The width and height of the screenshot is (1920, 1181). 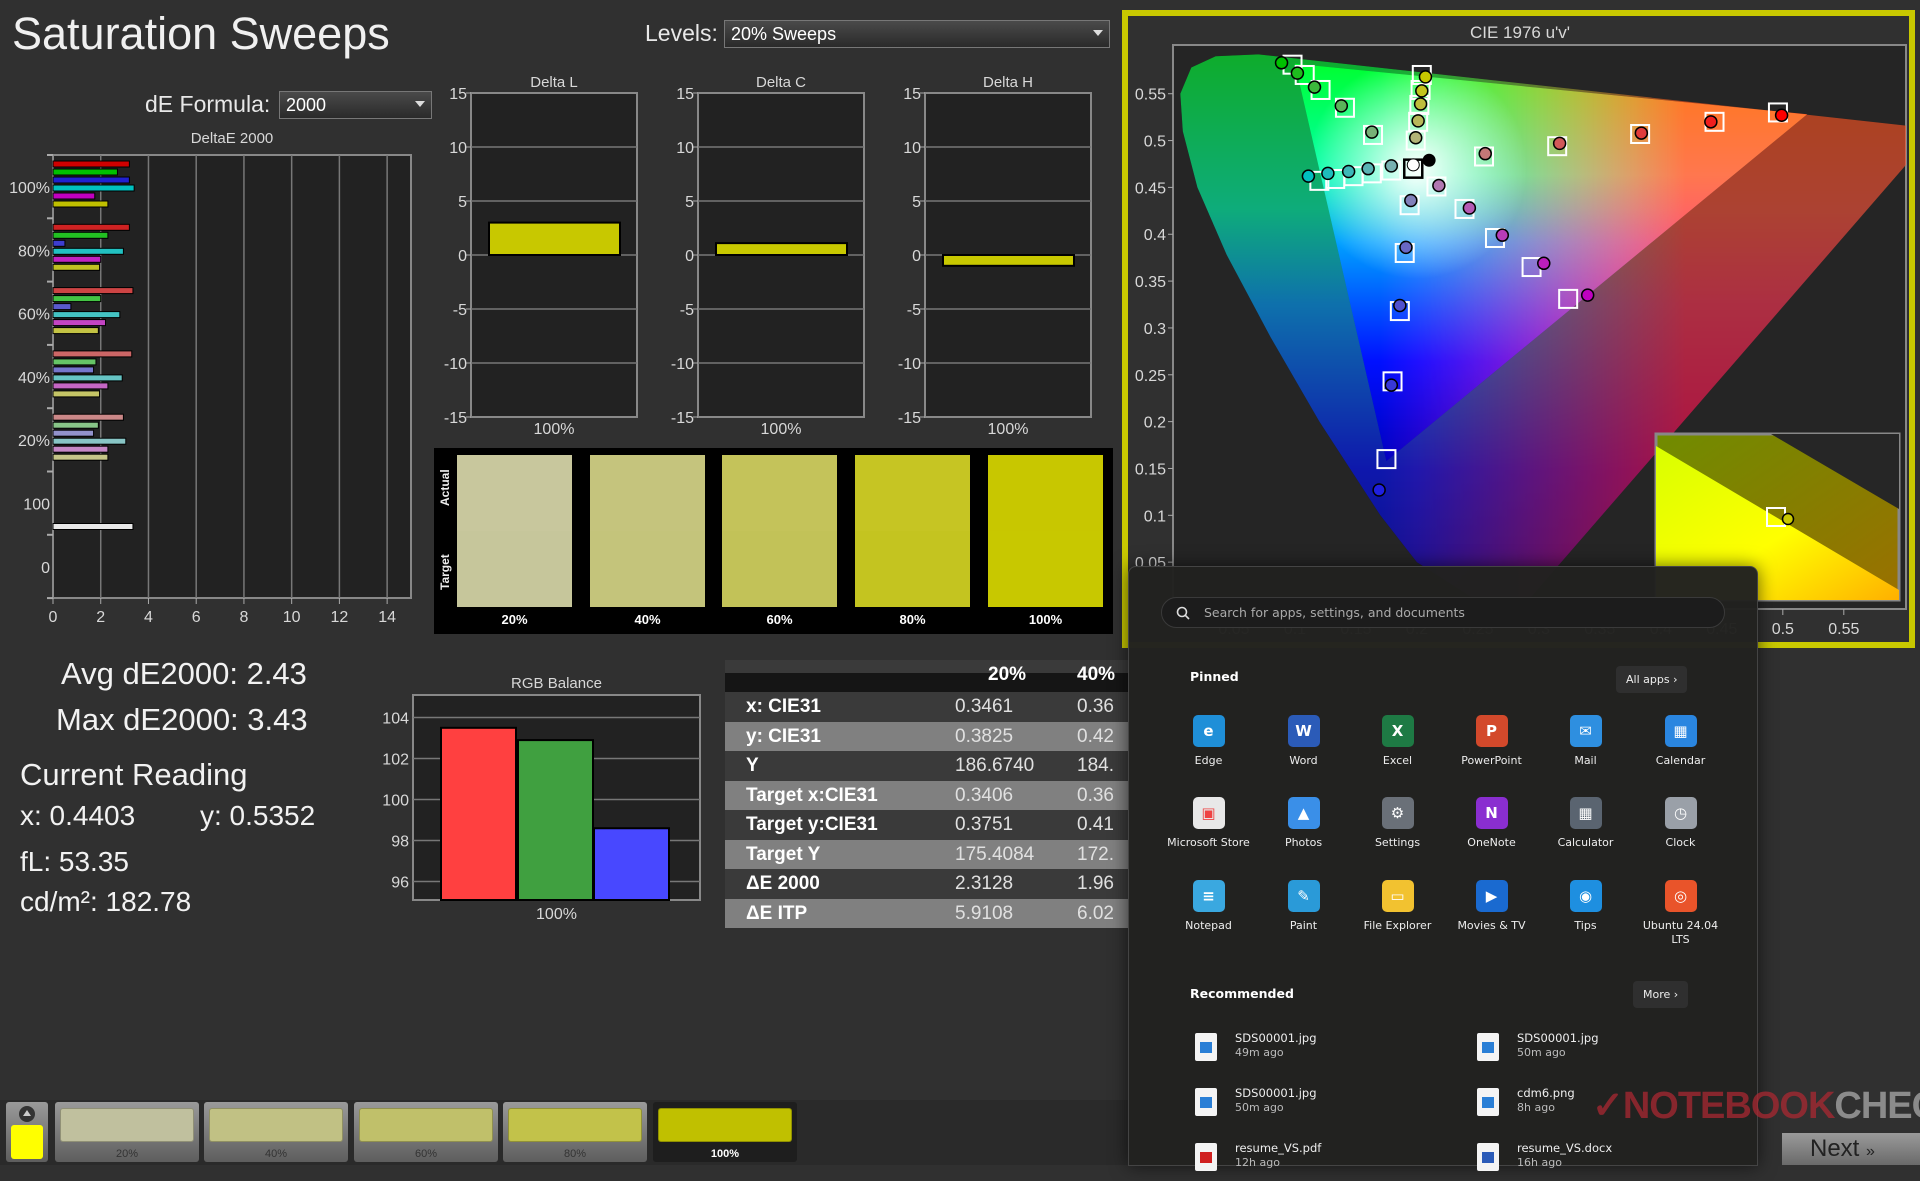 What do you see at coordinates (1208, 925) in the screenshot?
I see `app-label: Notepad` at bounding box center [1208, 925].